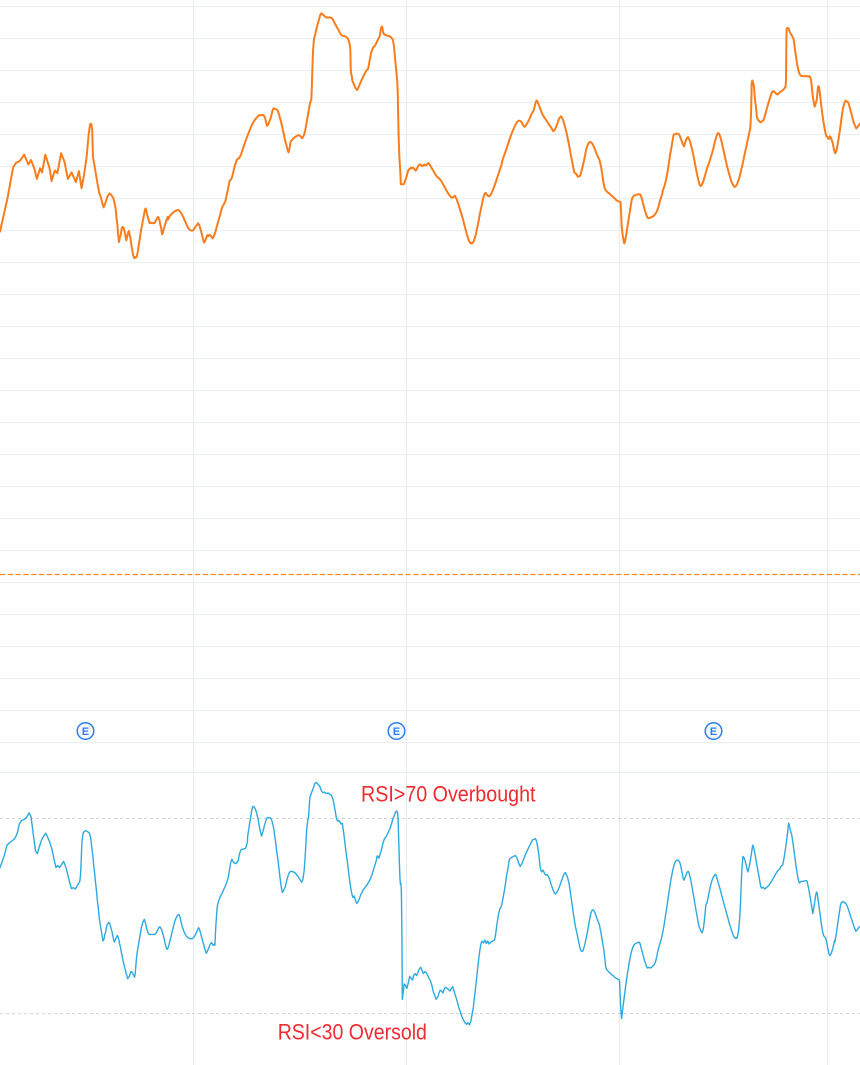  What do you see at coordinates (448, 794) in the screenshot?
I see `svg-text: RSI>70 Overbought` at bounding box center [448, 794].